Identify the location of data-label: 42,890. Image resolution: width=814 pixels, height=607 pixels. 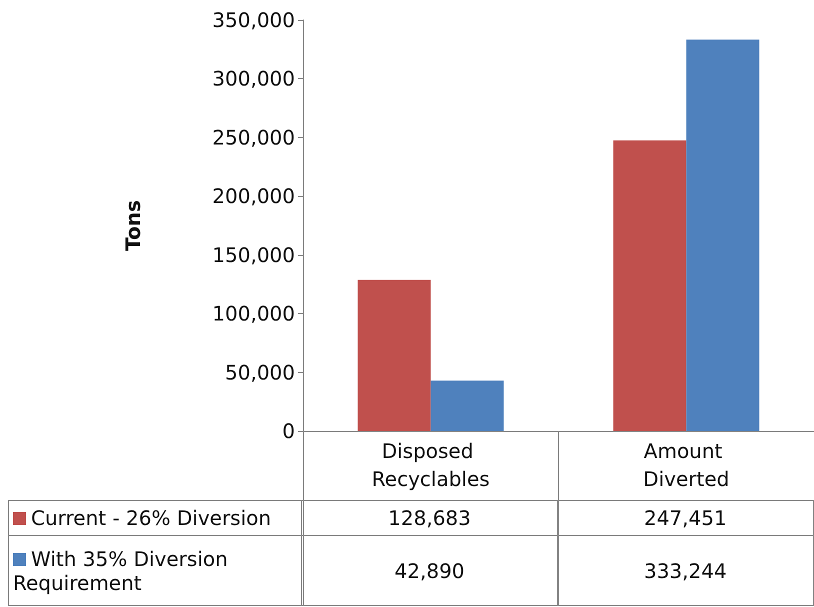
(430, 571).